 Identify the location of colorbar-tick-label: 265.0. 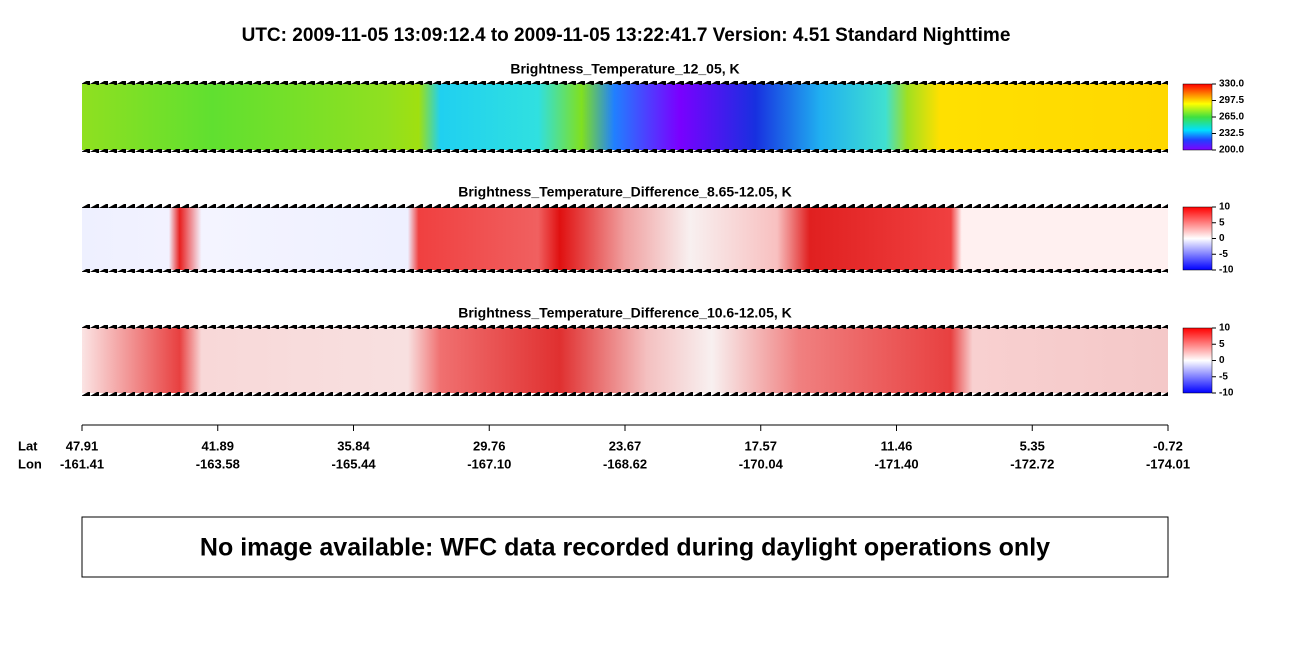
(1231, 117).